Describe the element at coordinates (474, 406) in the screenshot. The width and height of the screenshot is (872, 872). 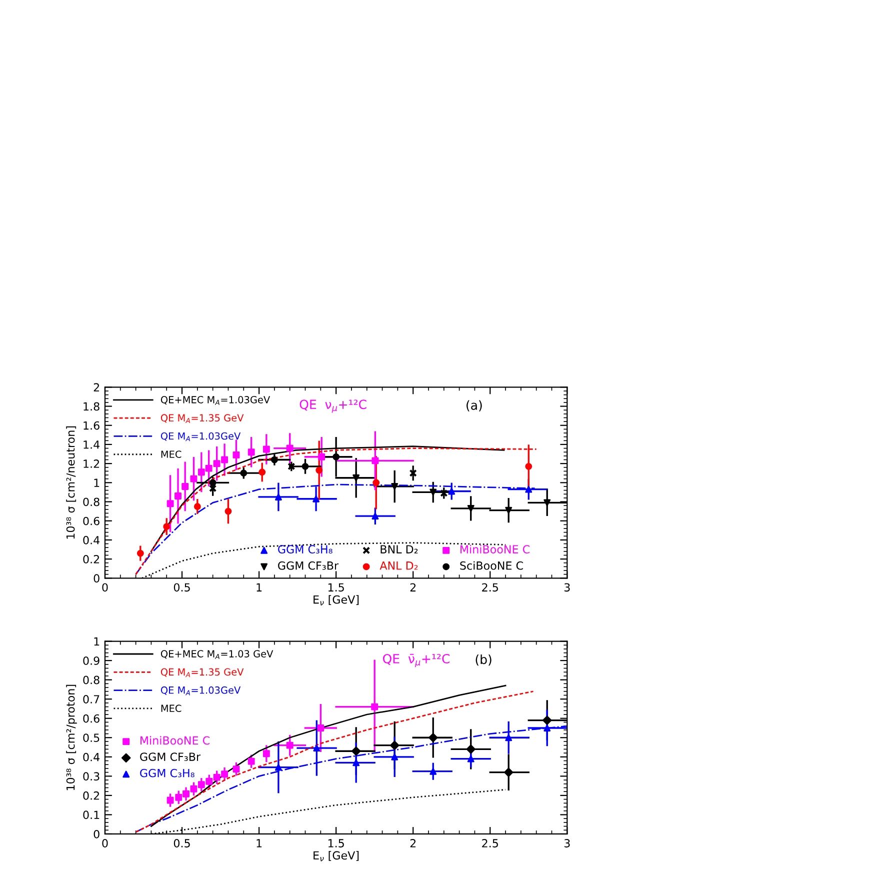
I see `annotation: (a)` at that location.